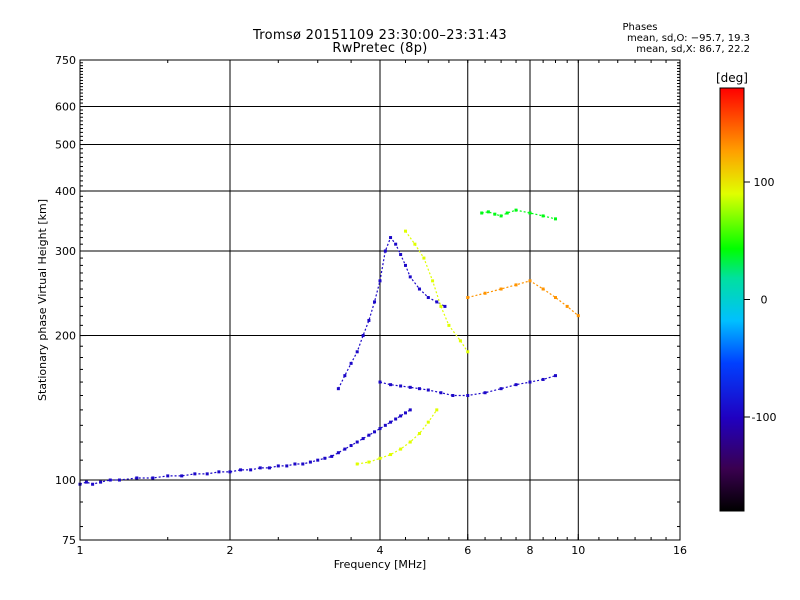  Describe the element at coordinates (65, 336) in the screenshot. I see `y-tick-label: 200` at that location.